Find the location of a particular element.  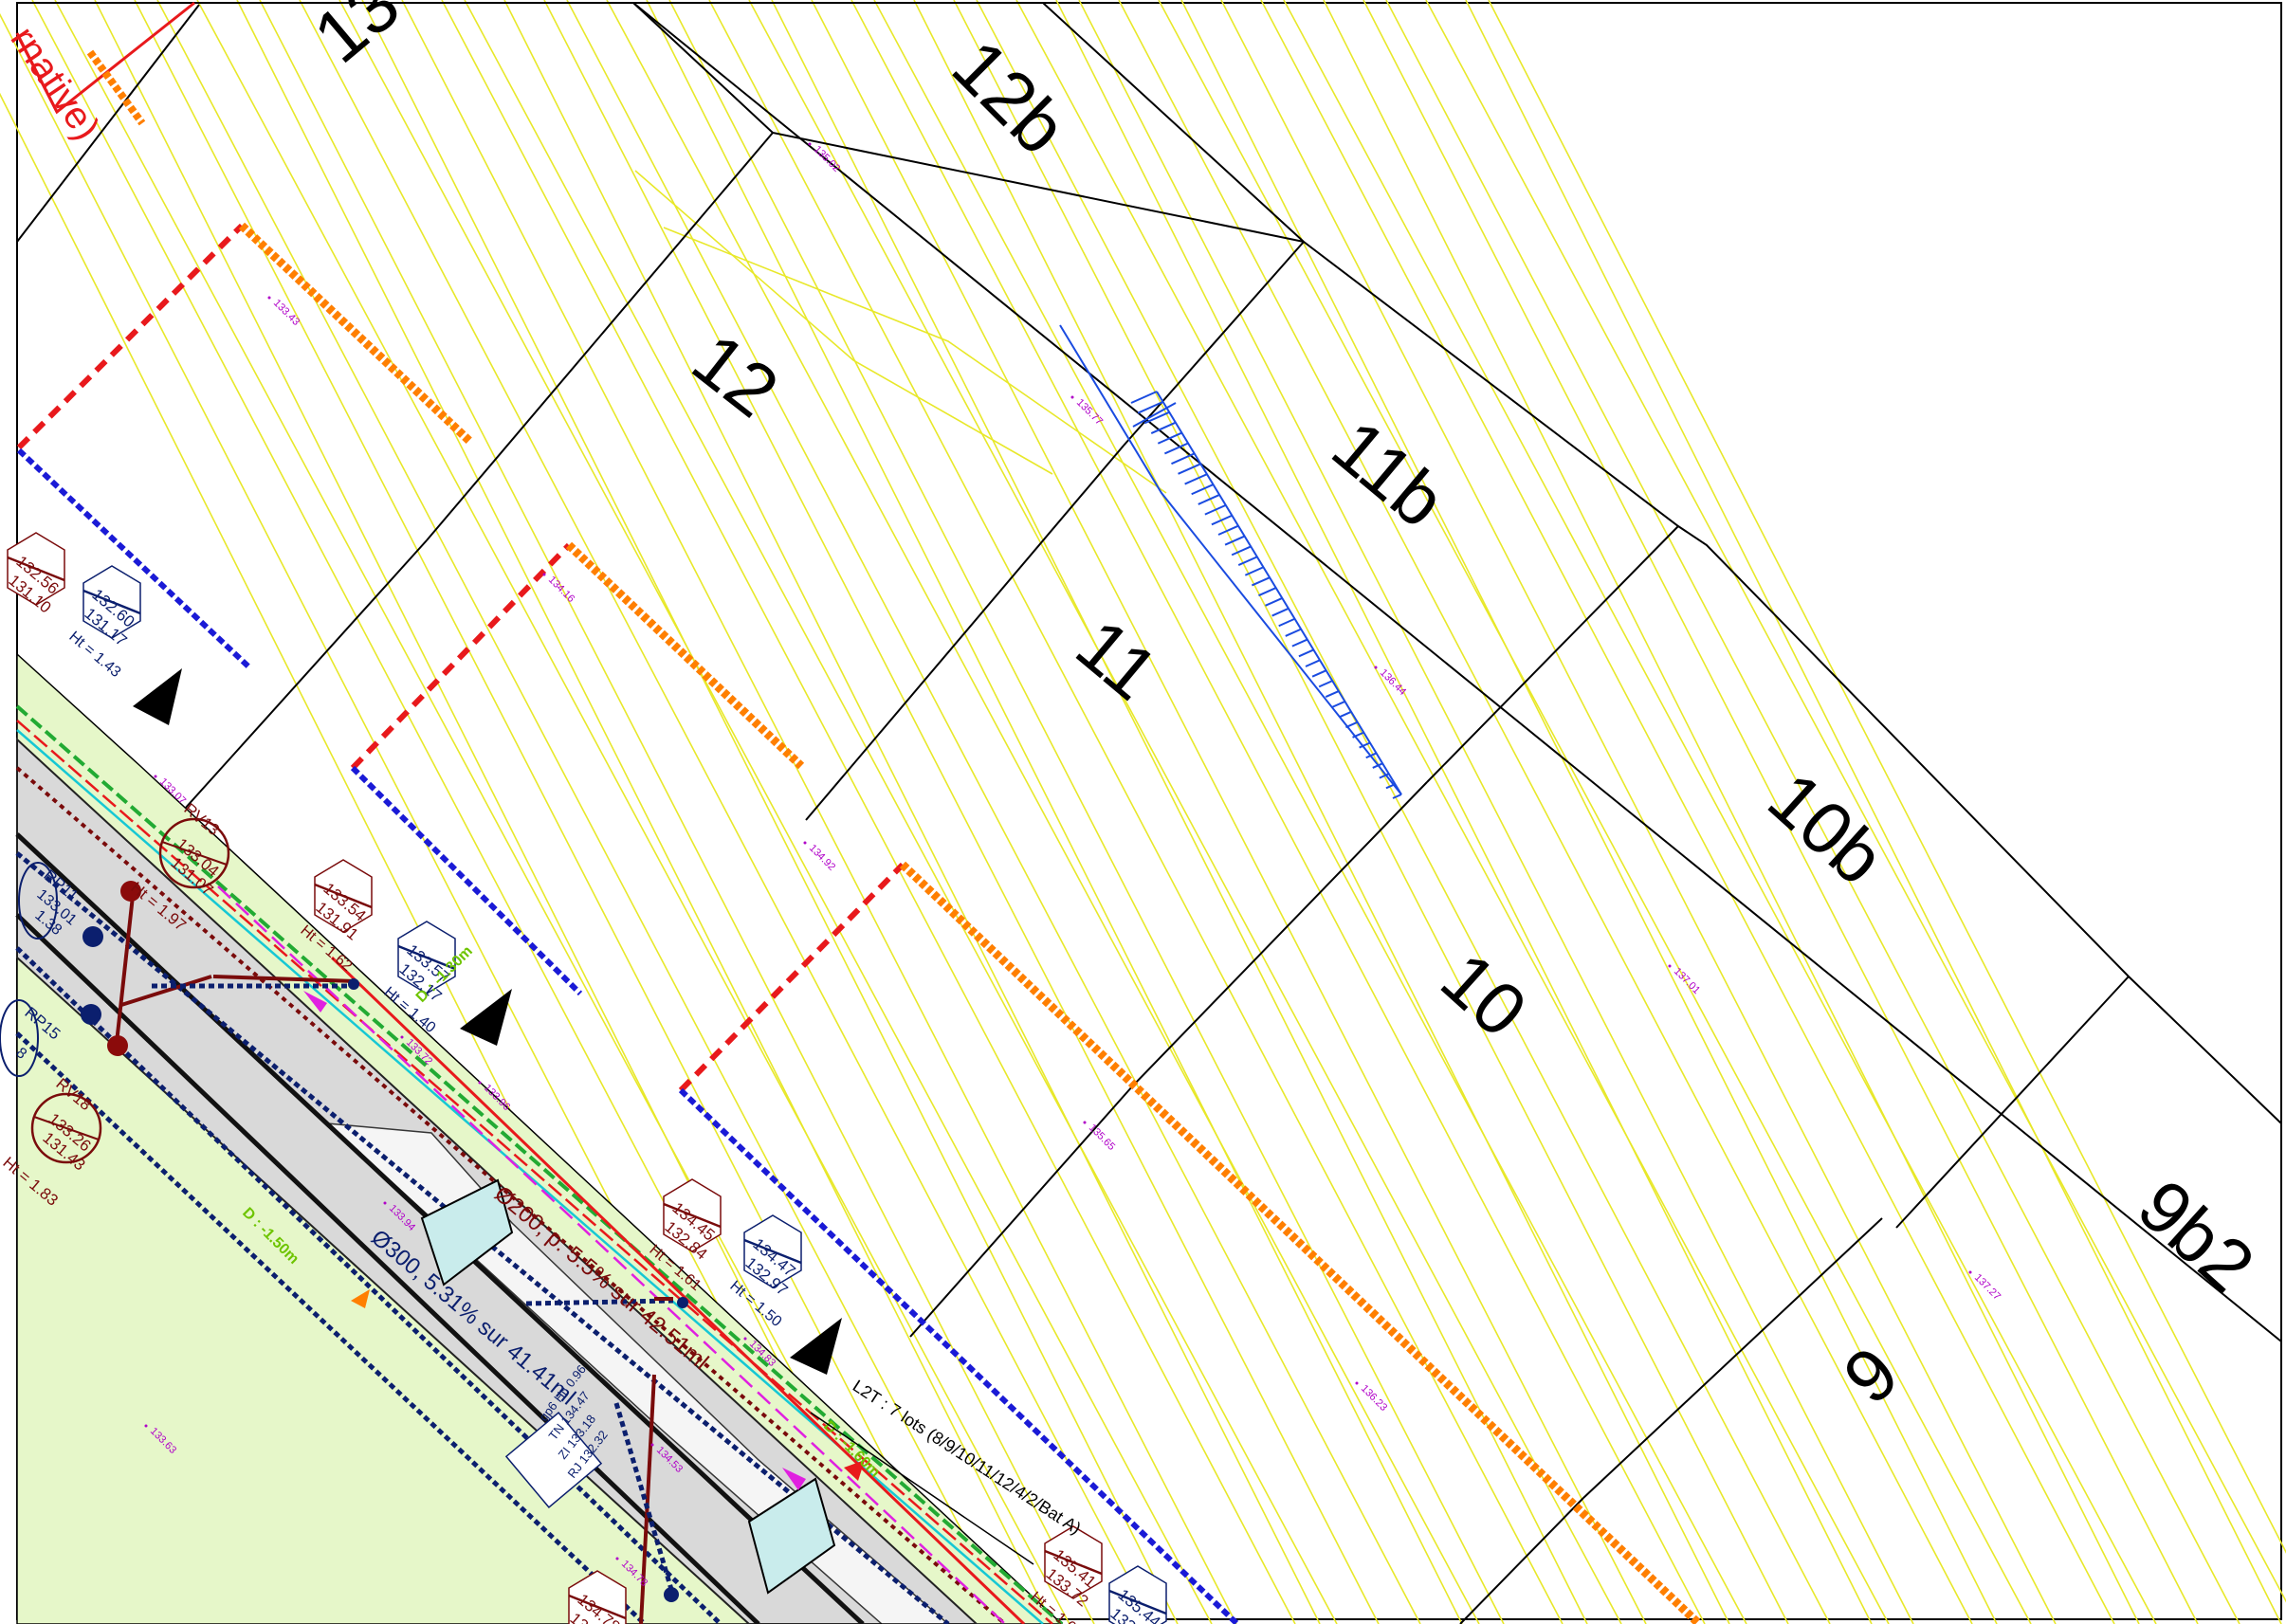

embankment-hatch is located at coordinates (1230, 561).